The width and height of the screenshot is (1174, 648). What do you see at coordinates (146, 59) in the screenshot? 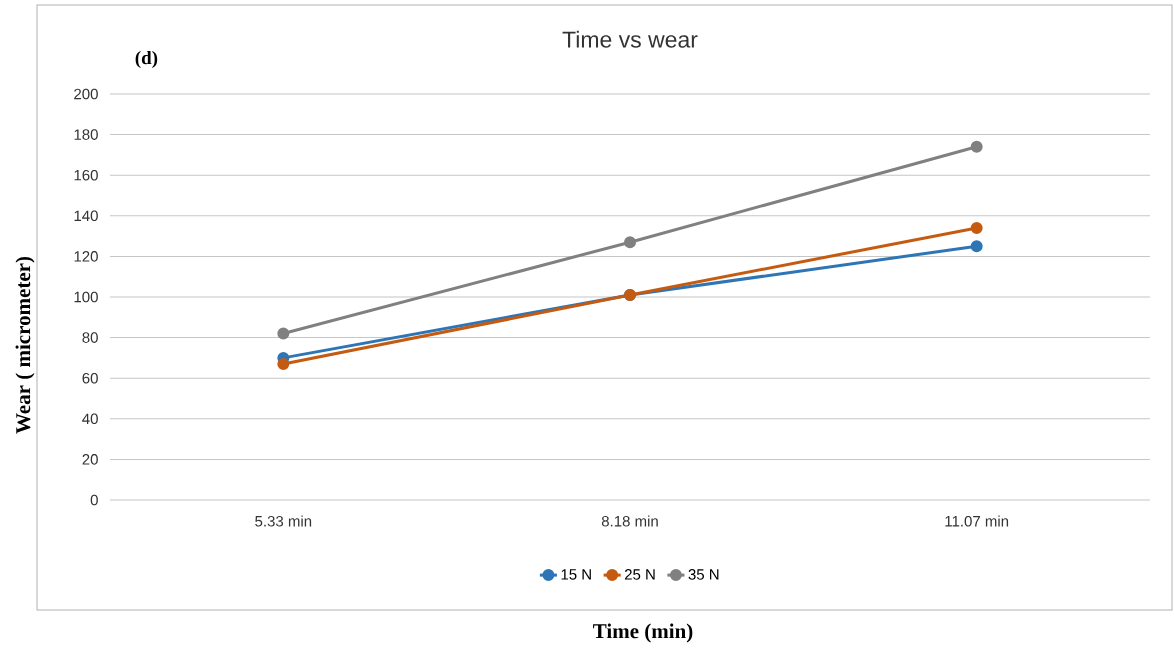
I see `text: (d)` at bounding box center [146, 59].